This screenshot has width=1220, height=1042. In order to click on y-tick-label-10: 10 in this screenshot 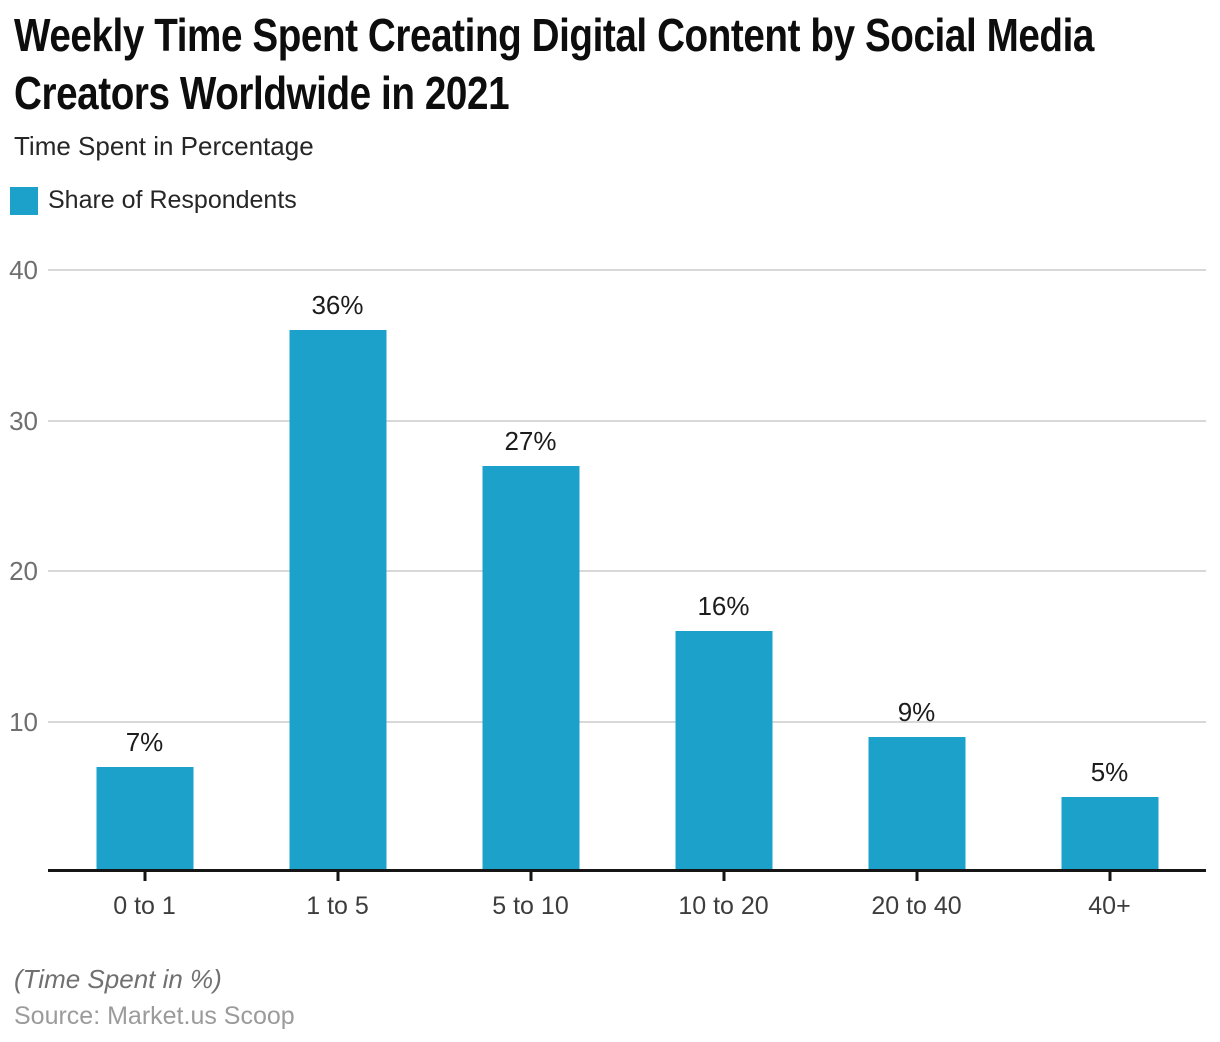, I will do `click(23, 721)`.